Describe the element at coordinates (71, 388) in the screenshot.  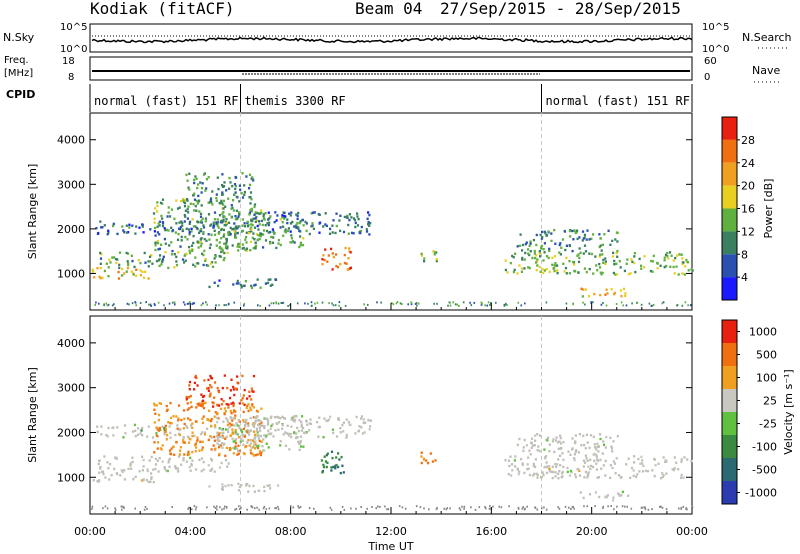
I see `y-tick-label: 3000` at that location.